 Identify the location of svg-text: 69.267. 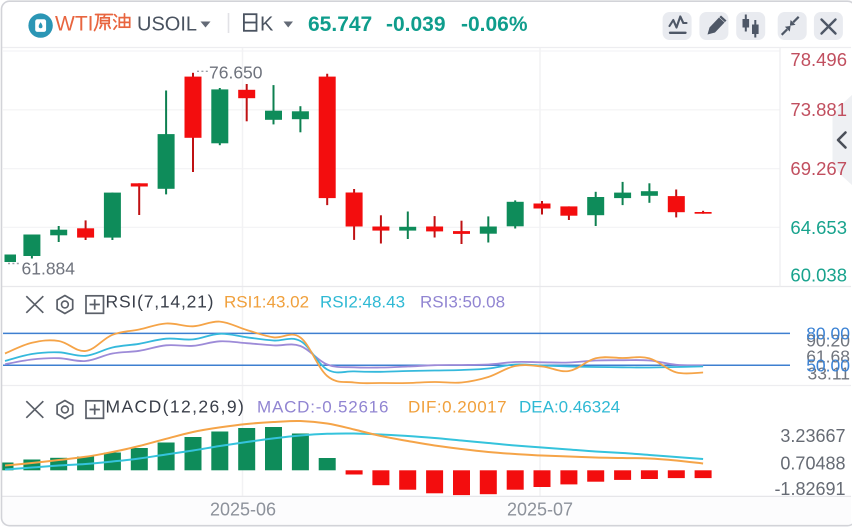
(818, 168).